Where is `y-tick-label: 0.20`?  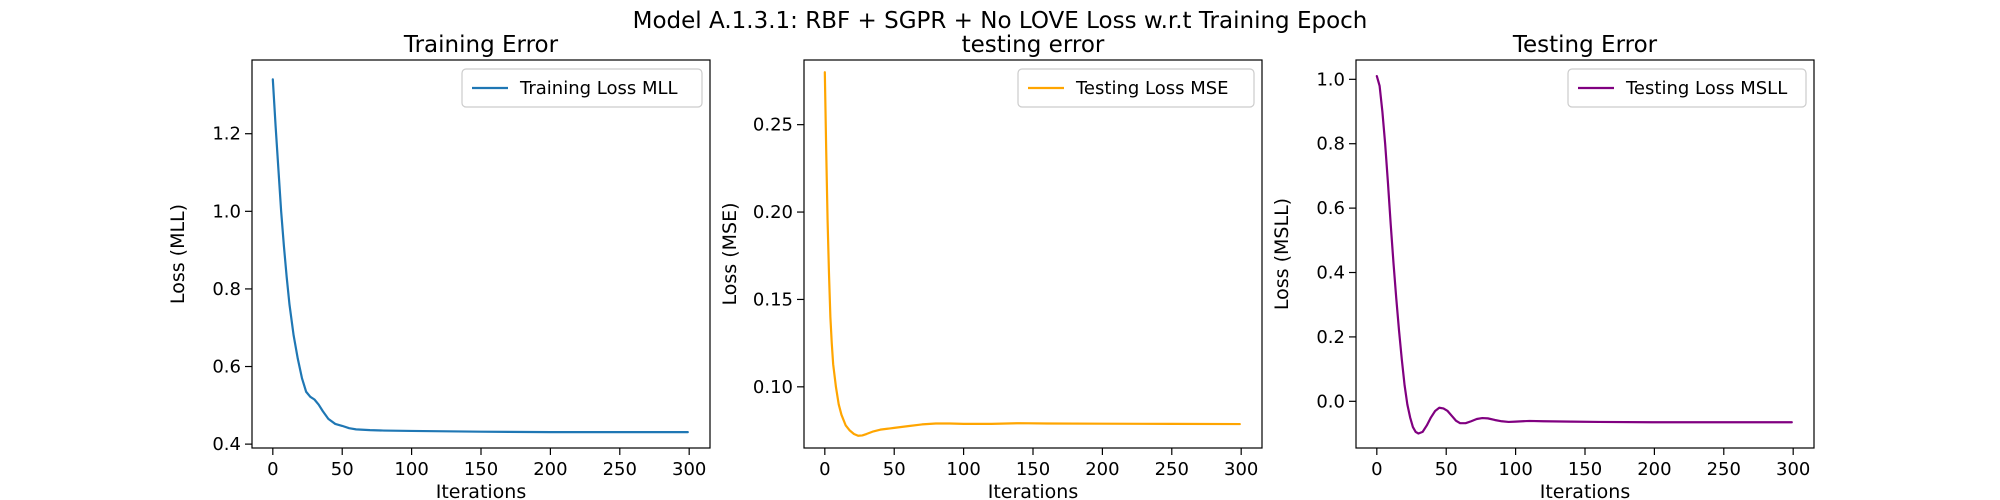 y-tick-label: 0.20 is located at coordinates (773, 212).